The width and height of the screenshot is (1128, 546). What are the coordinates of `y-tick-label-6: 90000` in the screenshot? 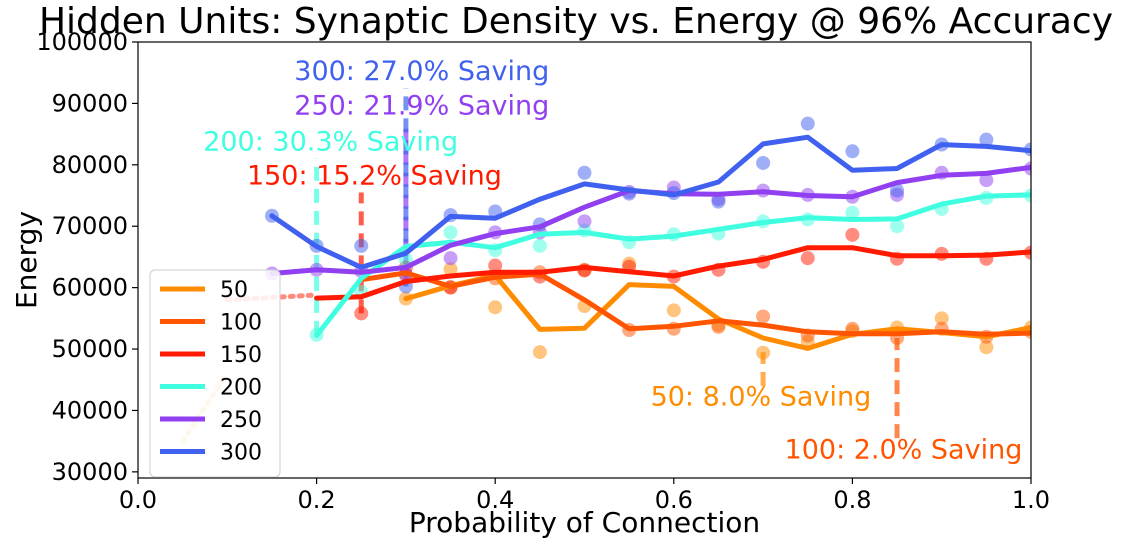 It's located at (90, 103).